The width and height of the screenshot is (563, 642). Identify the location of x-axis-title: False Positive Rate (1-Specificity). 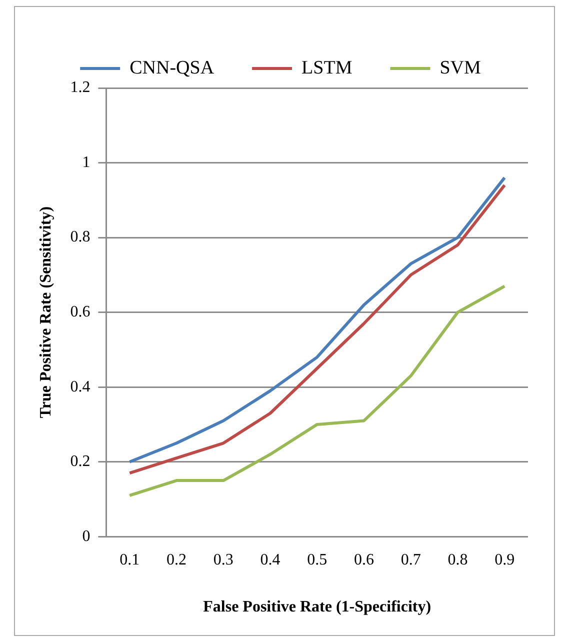
(317, 607).